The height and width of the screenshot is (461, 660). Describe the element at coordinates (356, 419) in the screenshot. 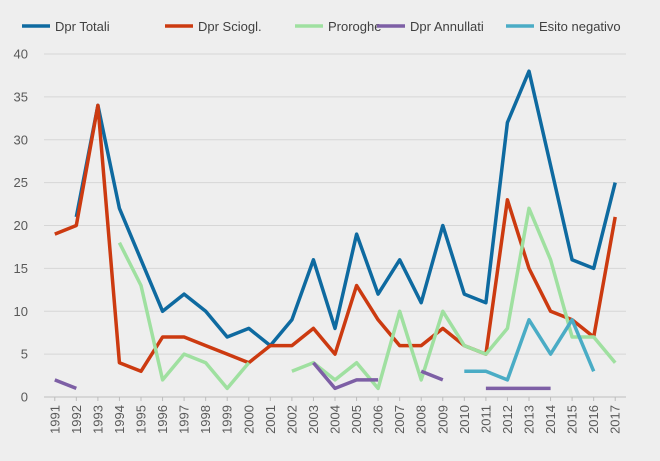

I see `x-tick-label: 2005` at that location.